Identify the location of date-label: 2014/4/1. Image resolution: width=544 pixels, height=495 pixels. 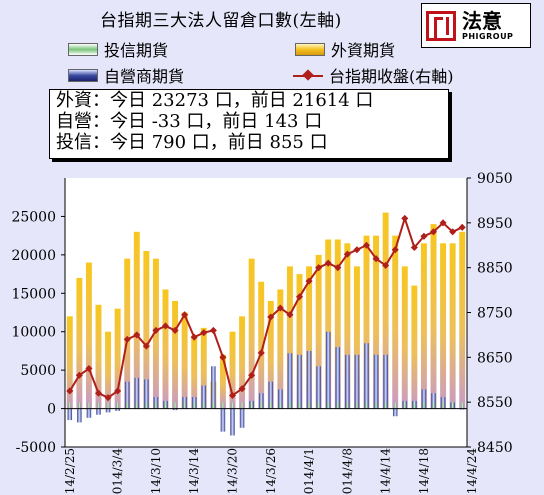
(309, 471).